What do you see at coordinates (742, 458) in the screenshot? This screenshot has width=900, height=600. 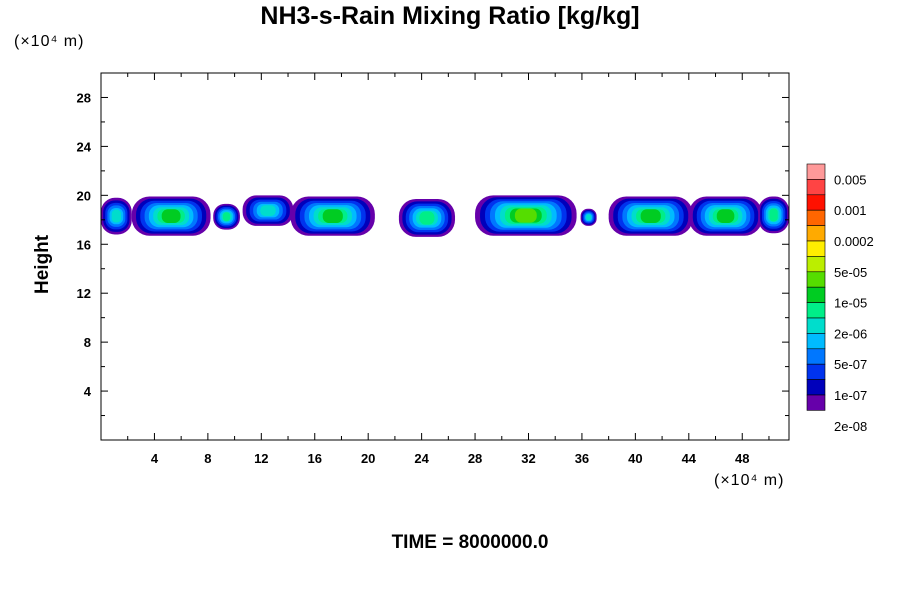 I see `x-tick-label: 48` at bounding box center [742, 458].